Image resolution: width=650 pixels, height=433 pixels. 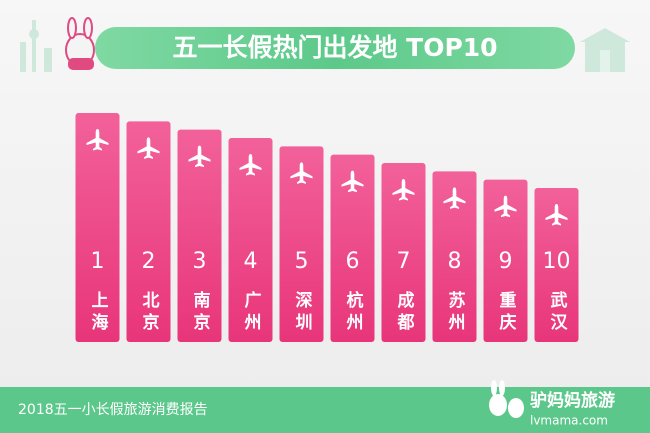 What do you see at coordinates (200, 312) in the screenshot?
I see `category-label: 南京` at bounding box center [200, 312].